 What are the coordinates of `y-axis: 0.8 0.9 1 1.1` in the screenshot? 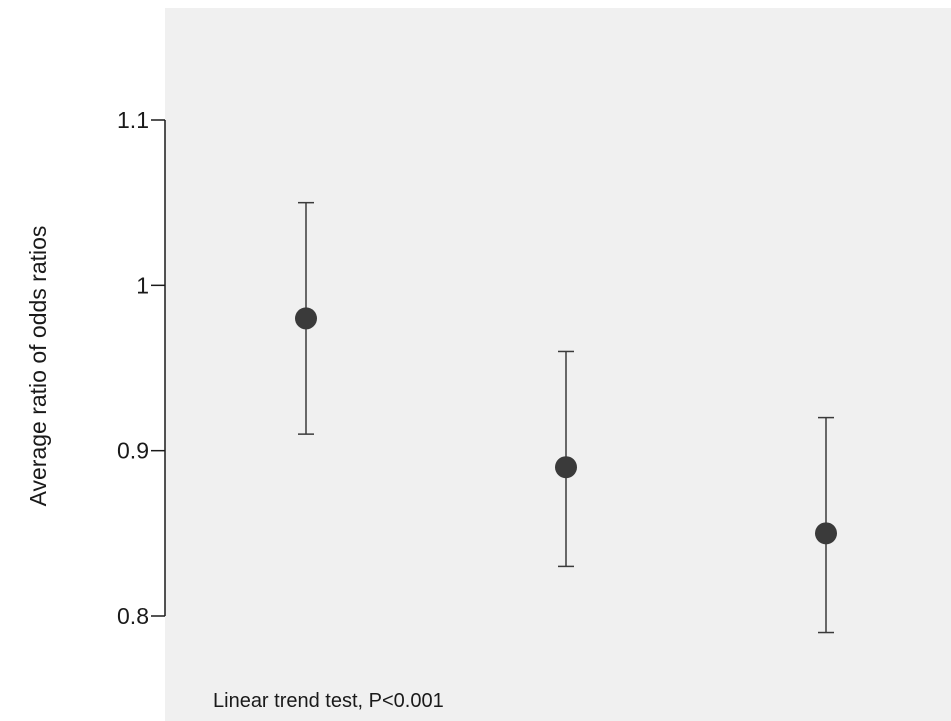 It's located at (141, 368).